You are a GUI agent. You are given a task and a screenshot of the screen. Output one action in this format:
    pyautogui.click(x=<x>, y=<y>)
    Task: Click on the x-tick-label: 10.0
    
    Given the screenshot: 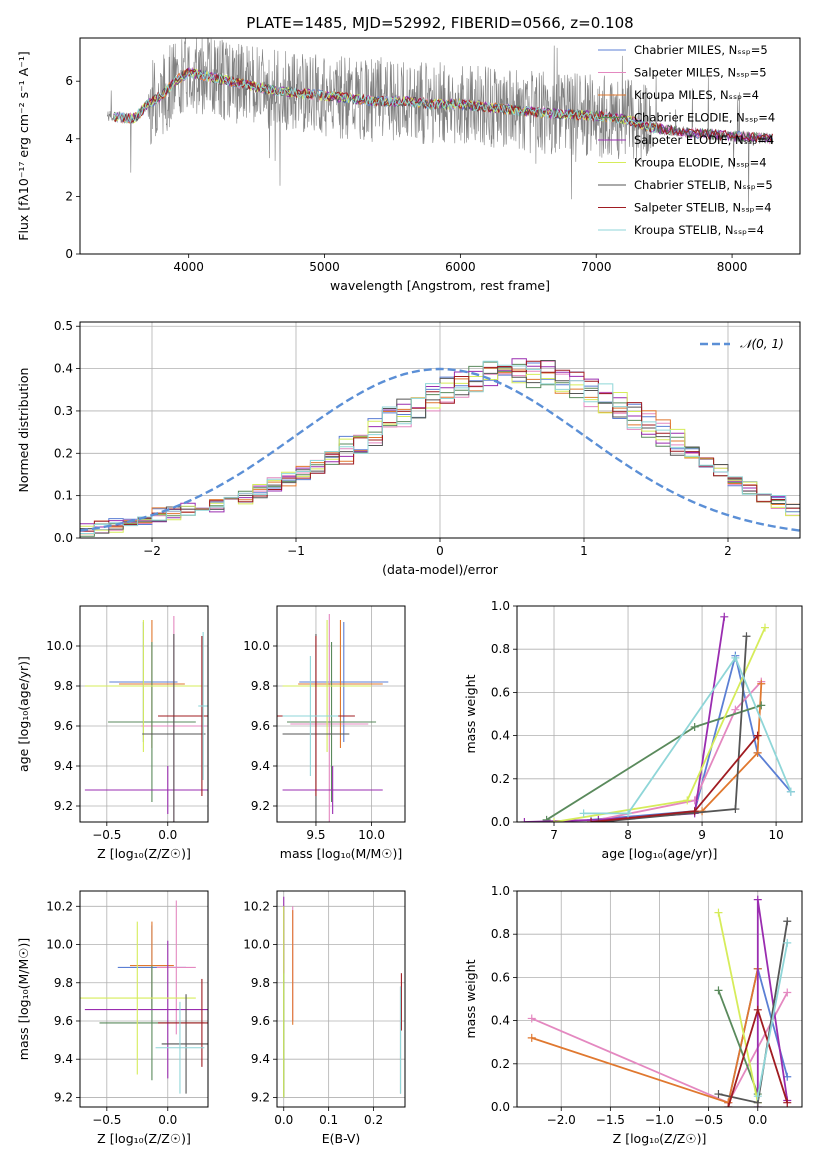 What is the action you would take?
    pyautogui.click(x=371, y=835)
    